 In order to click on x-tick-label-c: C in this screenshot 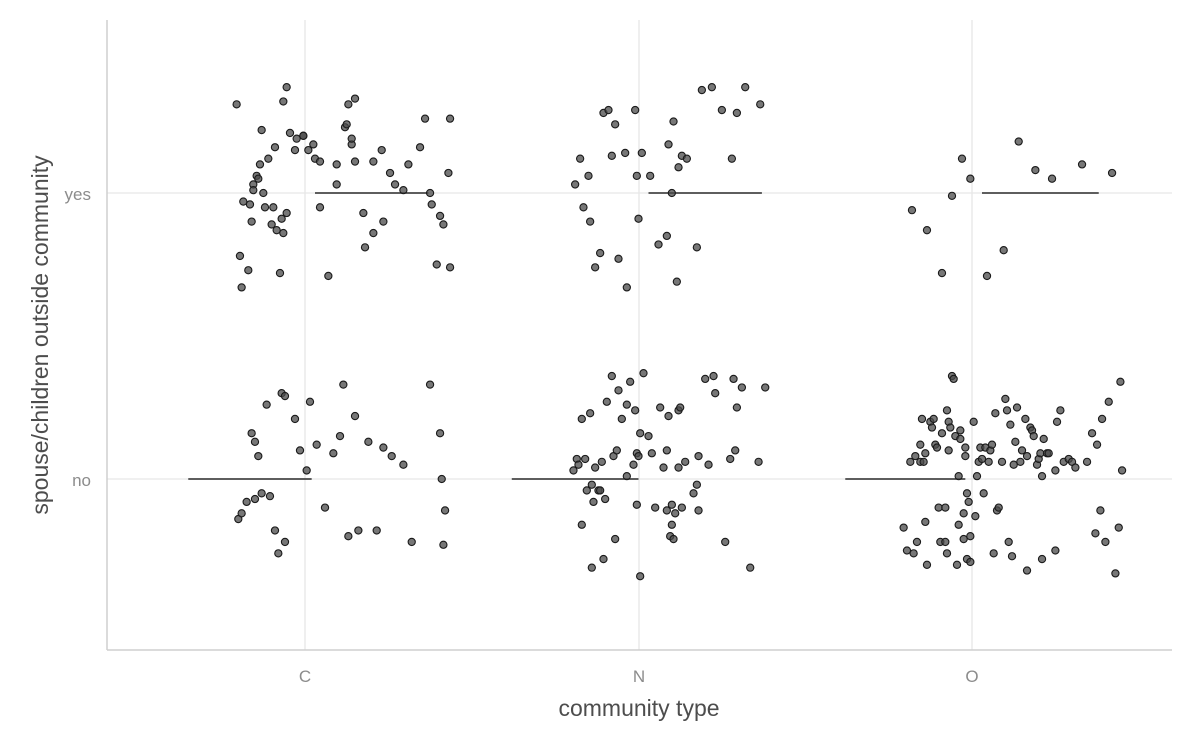, I will do `click(305, 676)`.